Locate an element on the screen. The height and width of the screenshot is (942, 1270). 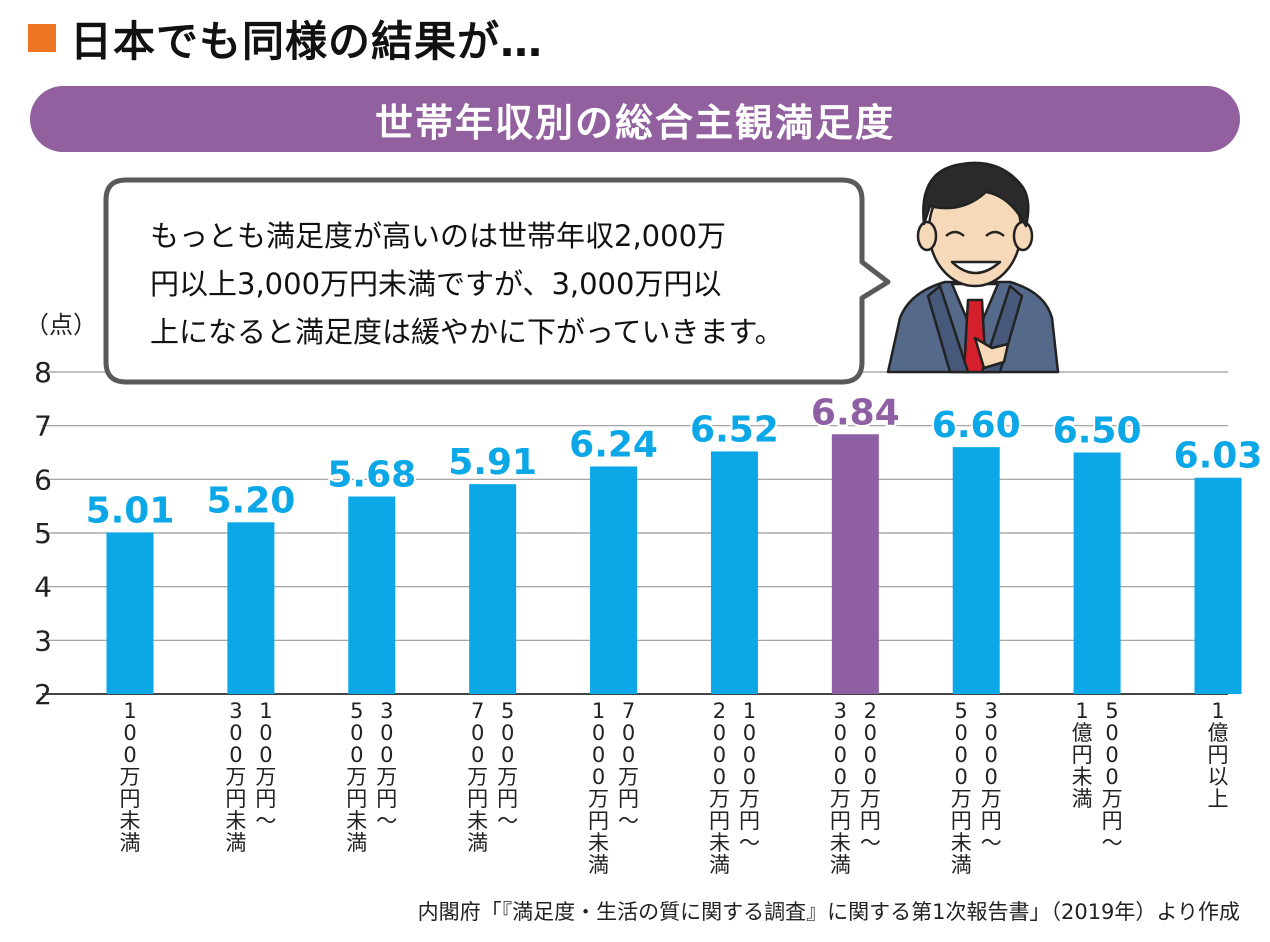
data-label: 5.20 is located at coordinates (250, 500).